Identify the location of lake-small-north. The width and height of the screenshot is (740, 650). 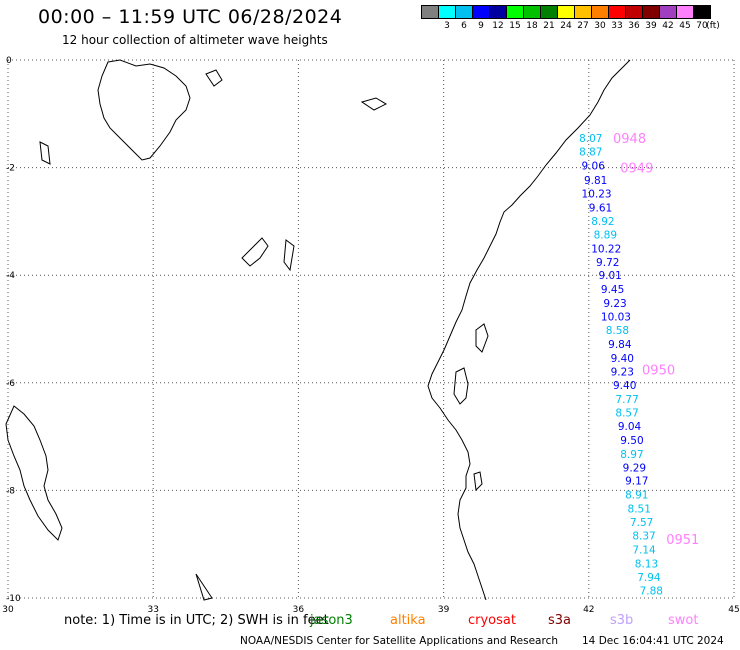
(214, 78).